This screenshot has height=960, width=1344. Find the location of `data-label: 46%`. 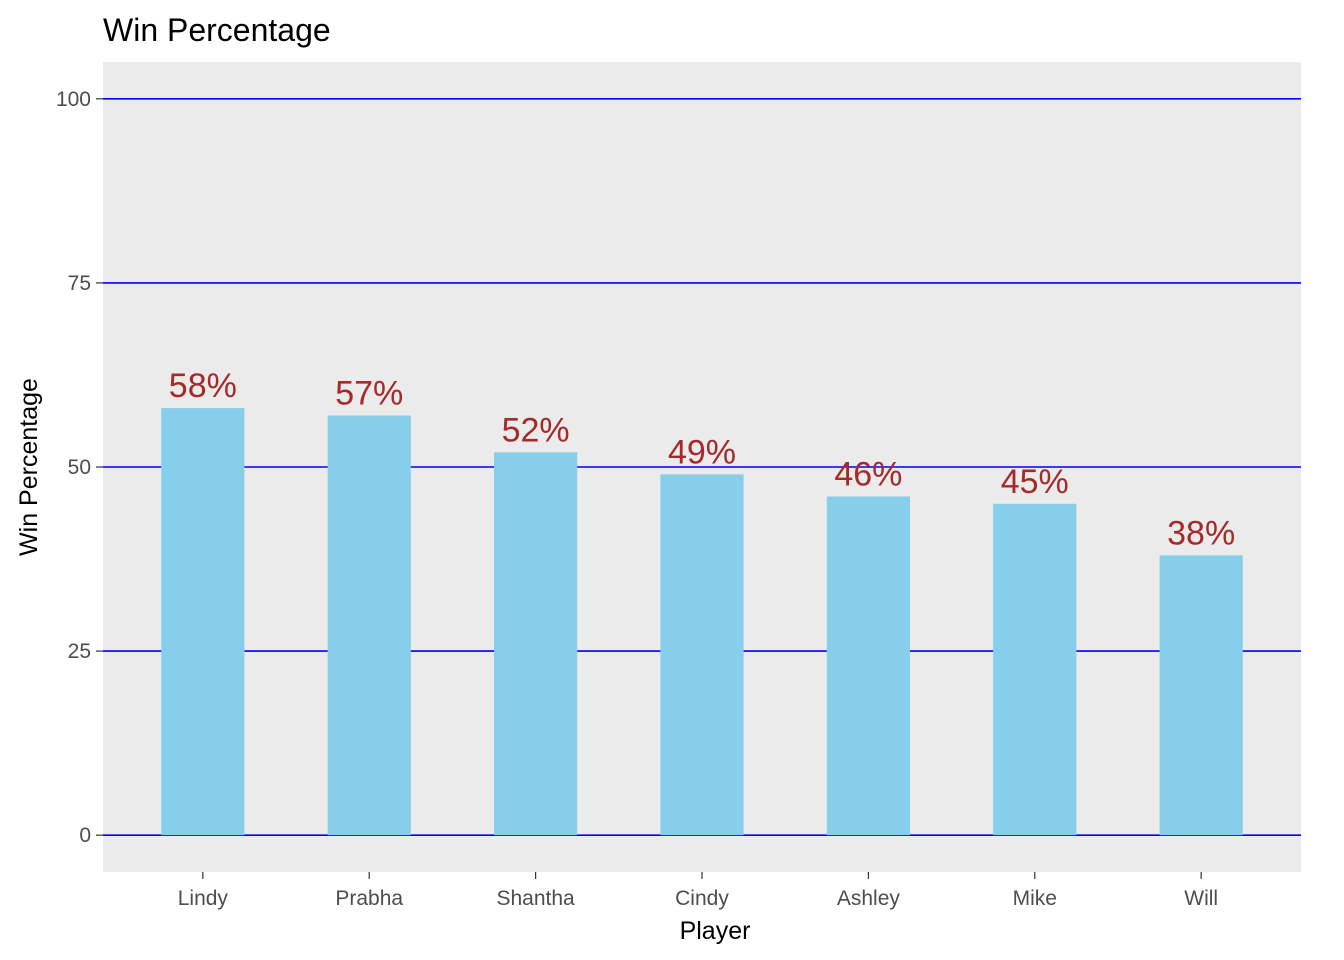

data-label: 46% is located at coordinates (868, 474).